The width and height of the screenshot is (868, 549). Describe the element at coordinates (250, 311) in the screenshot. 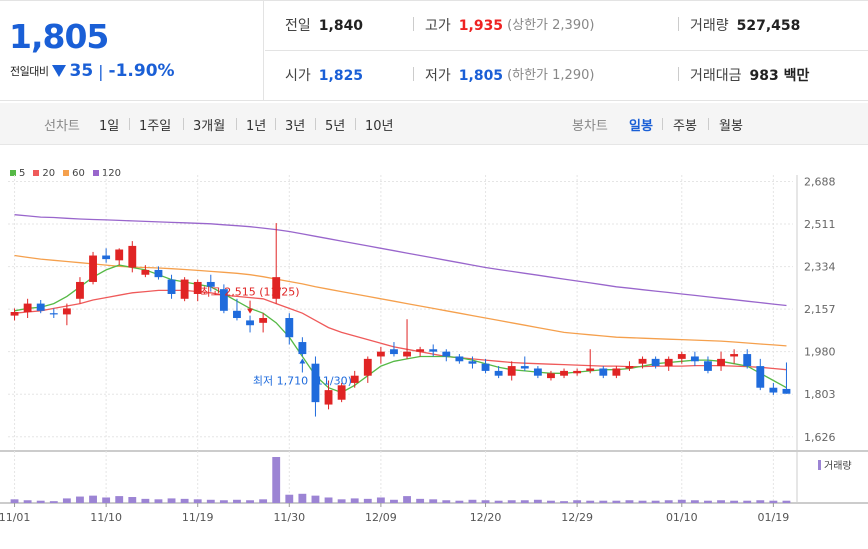

I see `high-arrow-icon` at that location.